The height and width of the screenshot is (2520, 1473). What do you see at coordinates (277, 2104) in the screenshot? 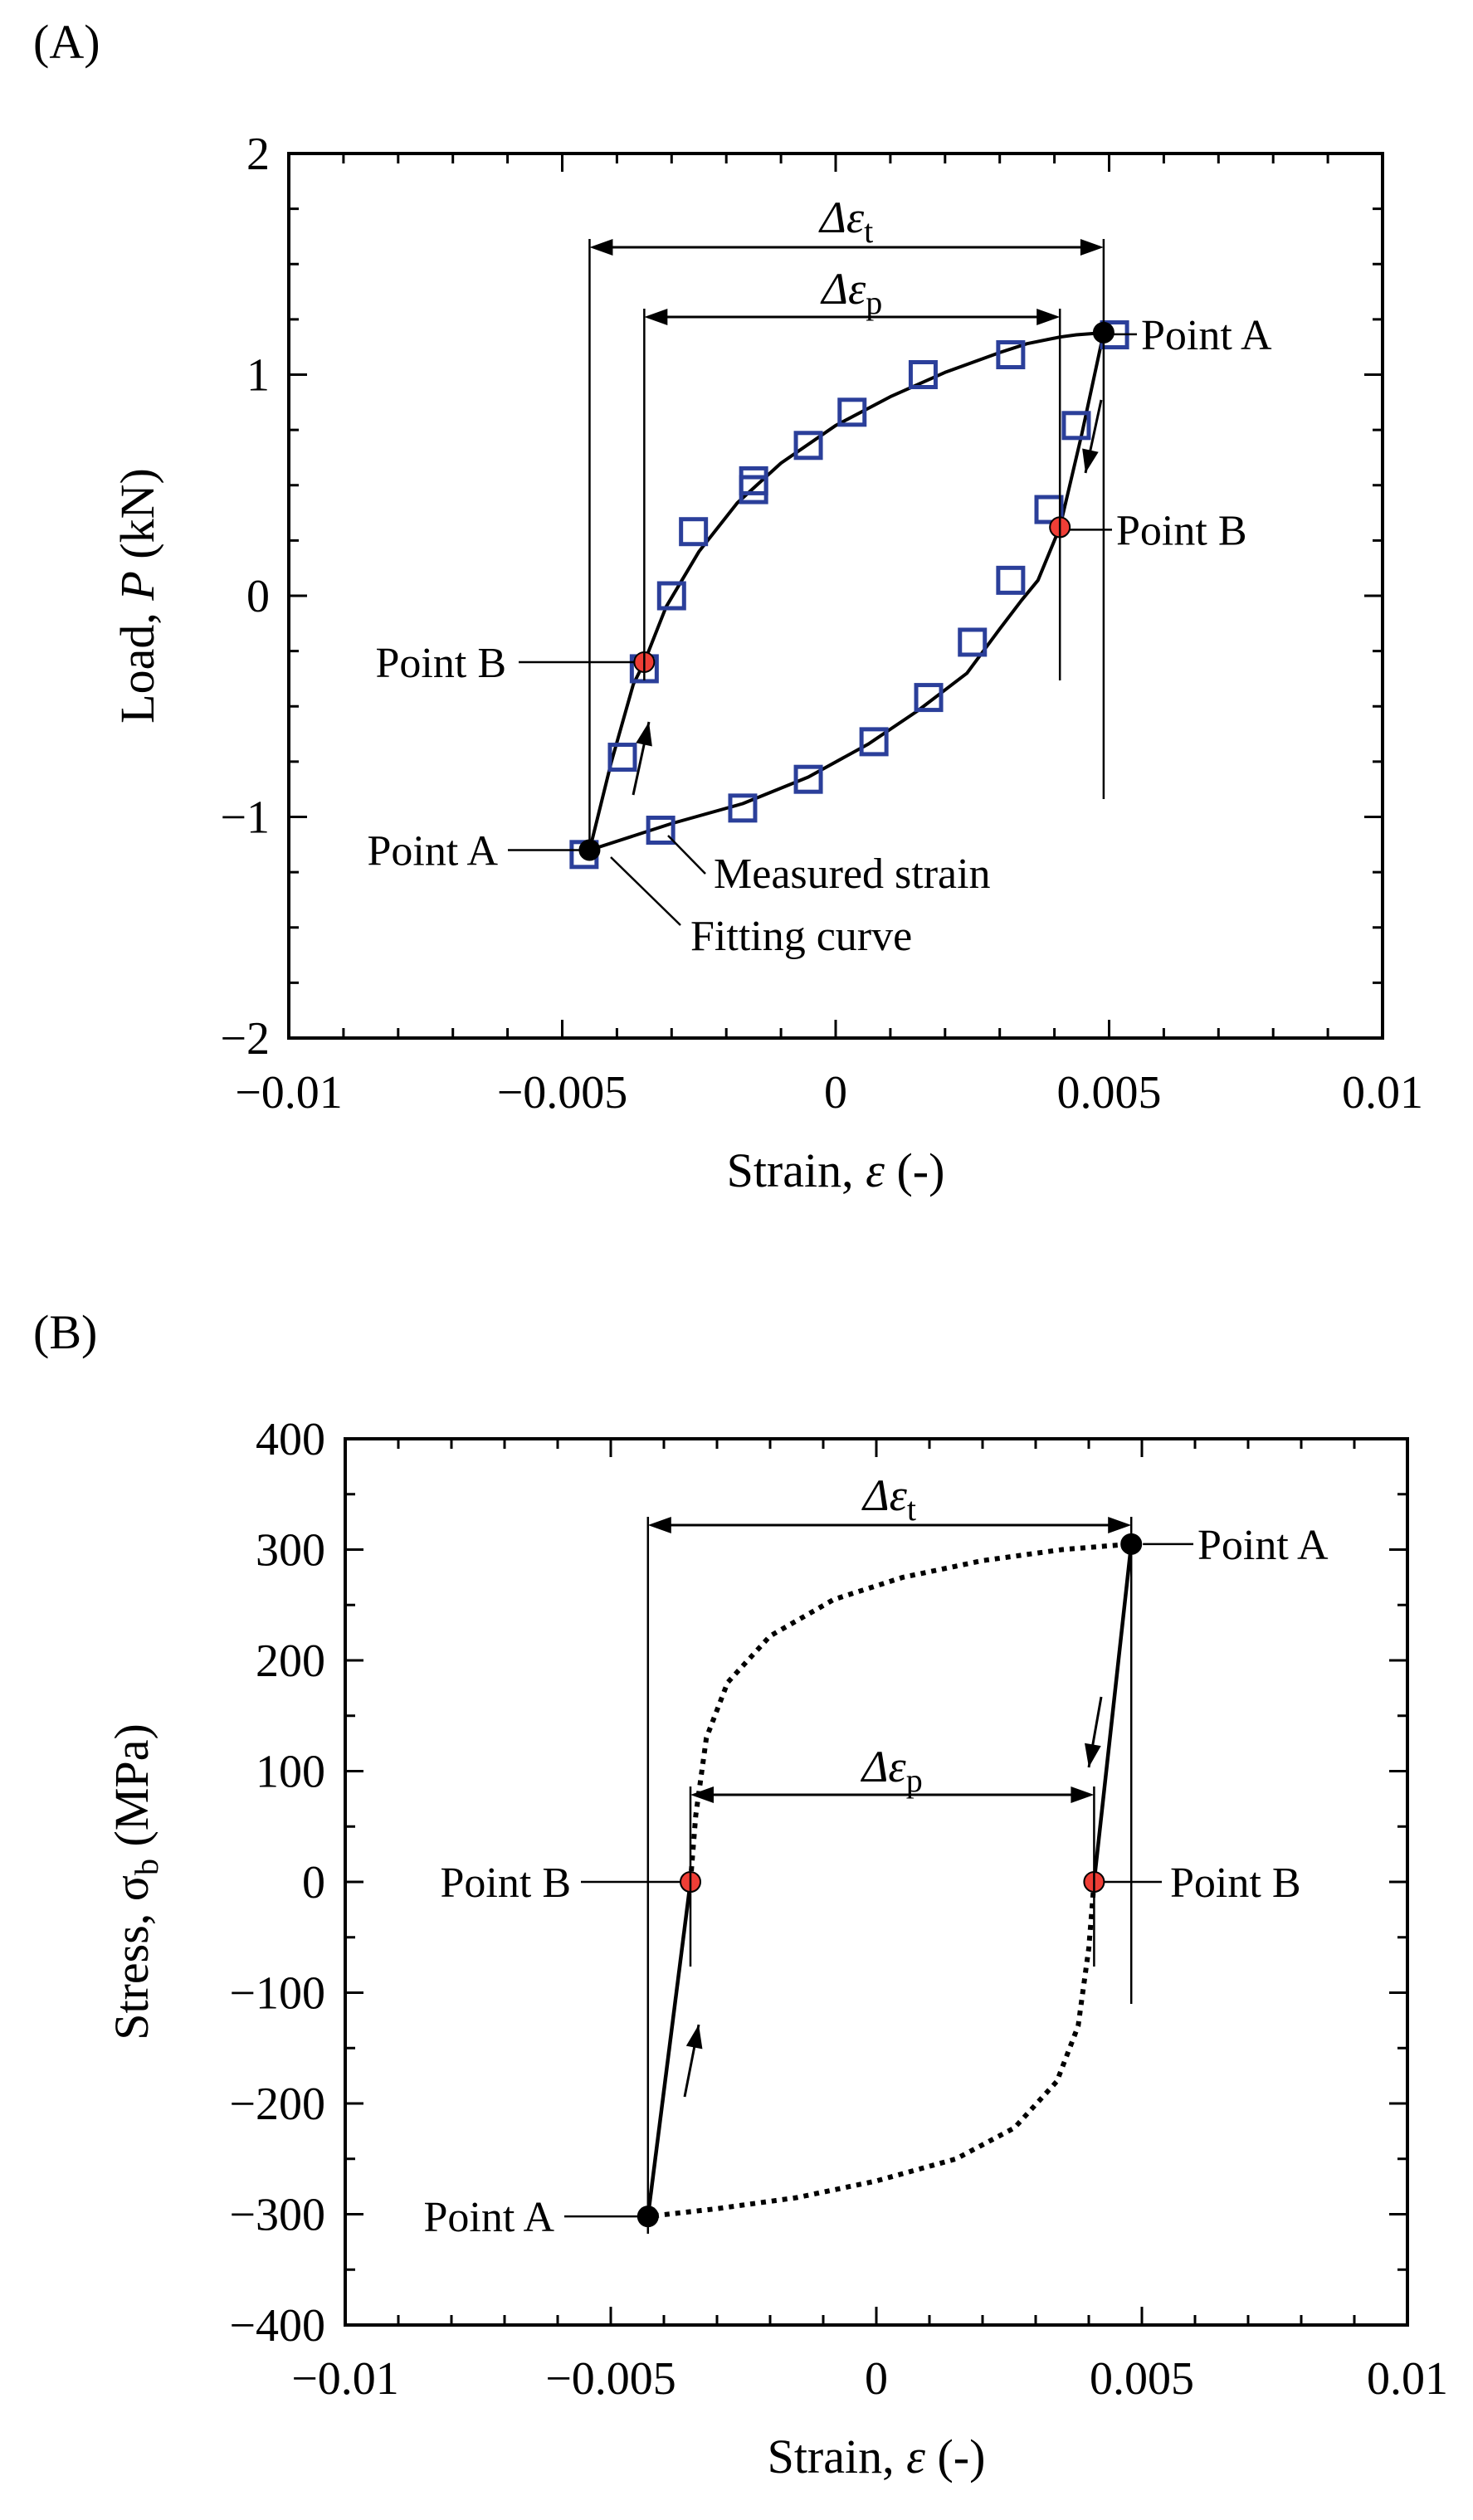
I see `y-tick-label: −200` at bounding box center [277, 2104].